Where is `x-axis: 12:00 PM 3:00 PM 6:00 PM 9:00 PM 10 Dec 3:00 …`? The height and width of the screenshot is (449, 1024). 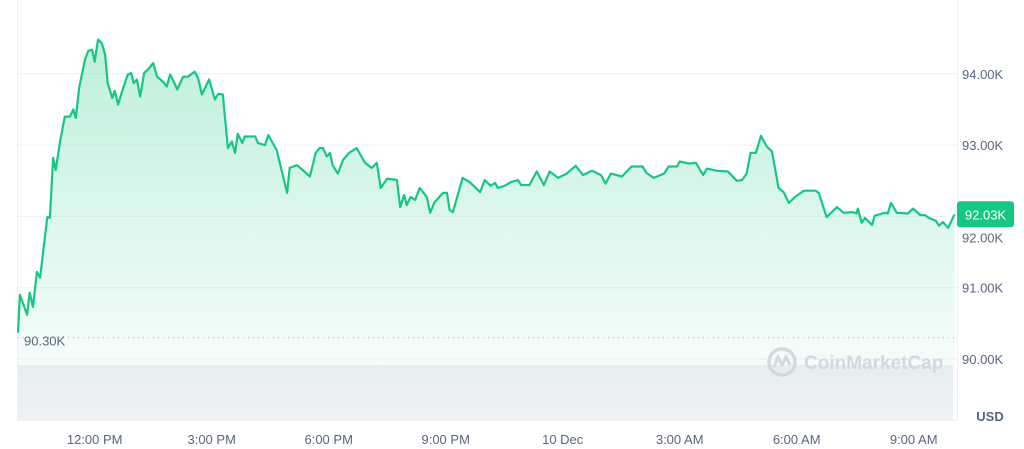 x-axis: 12:00 PM 3:00 PM 6:00 PM 9:00 PM 10 Dec 3:00 … is located at coordinates (502, 439).